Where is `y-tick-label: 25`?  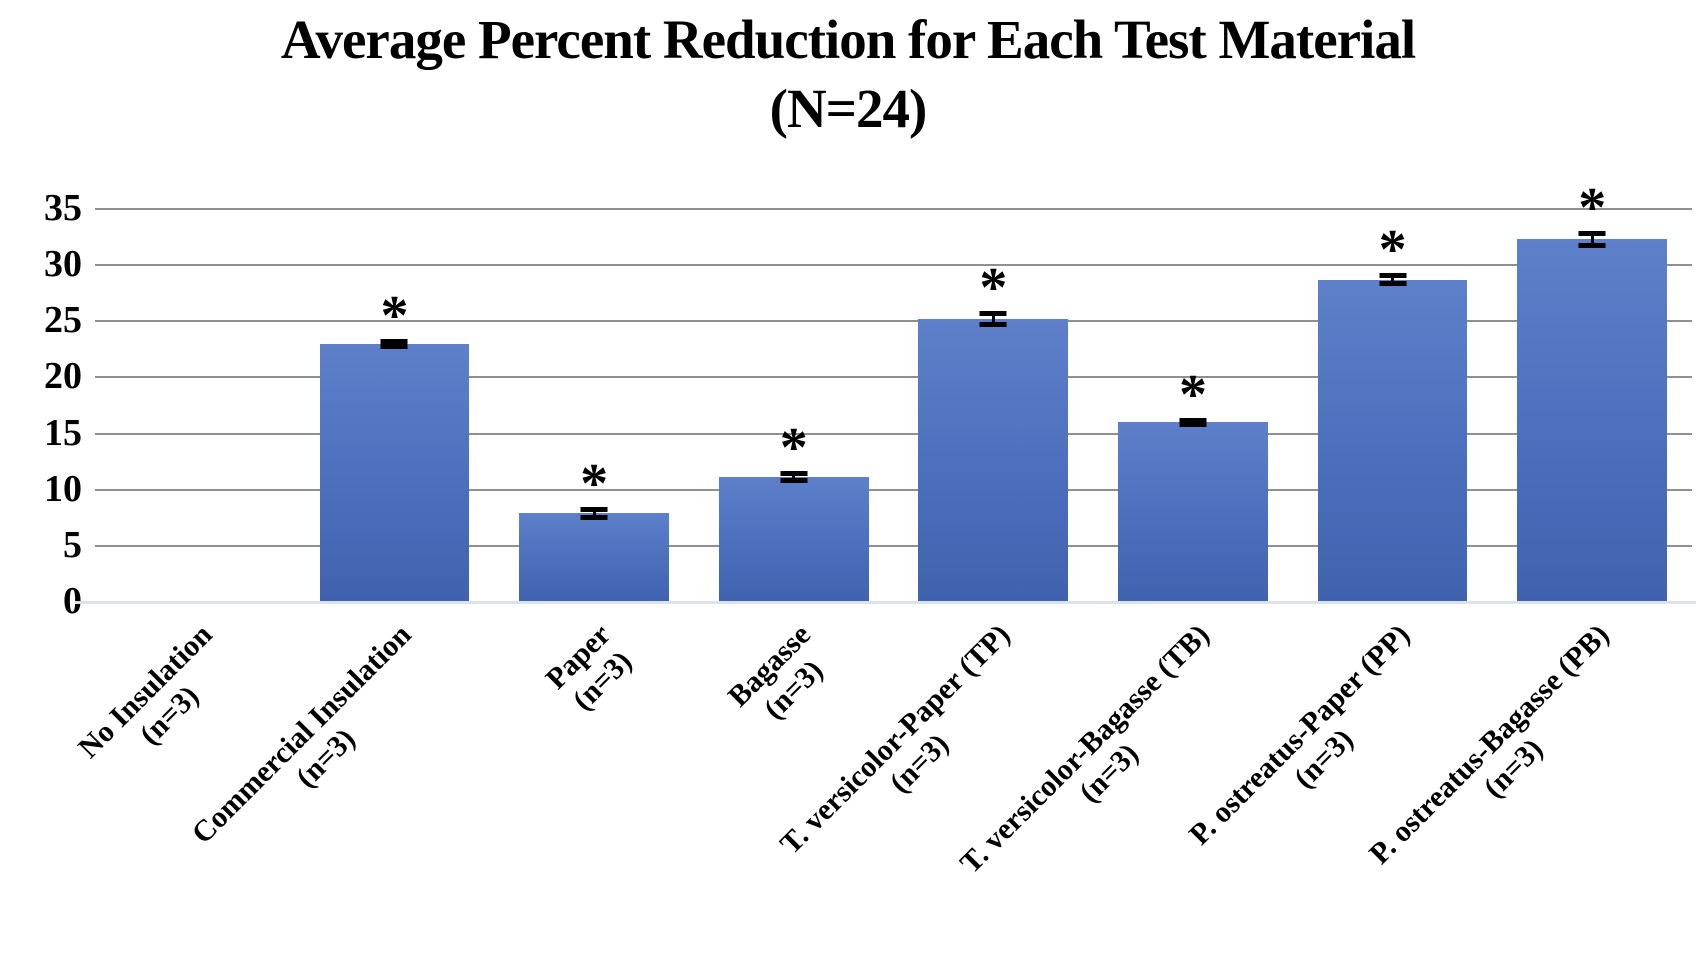
y-tick-label: 25 is located at coordinates (63, 320).